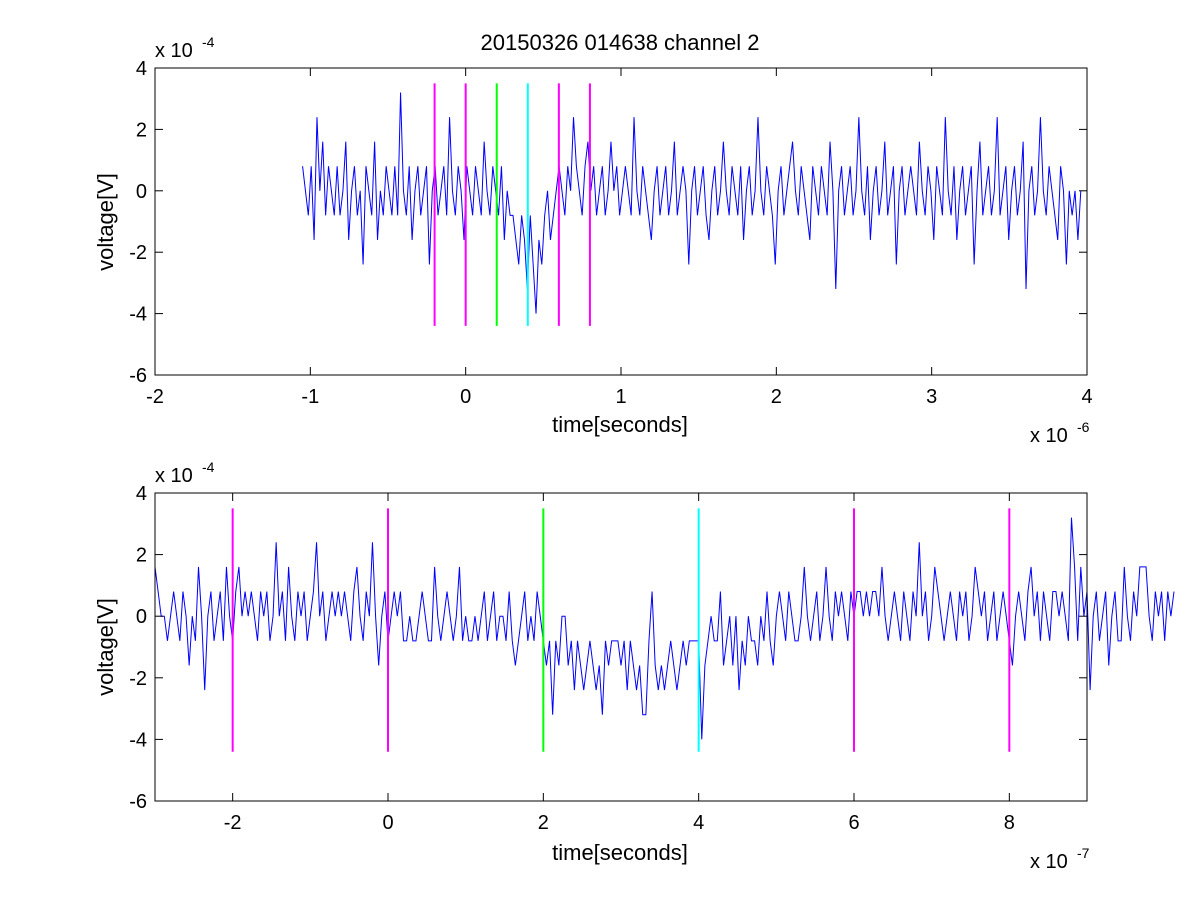 The width and height of the screenshot is (1200, 900). Describe the element at coordinates (138, 679) in the screenshot. I see `bottom-y-tick-label: -2` at that location.